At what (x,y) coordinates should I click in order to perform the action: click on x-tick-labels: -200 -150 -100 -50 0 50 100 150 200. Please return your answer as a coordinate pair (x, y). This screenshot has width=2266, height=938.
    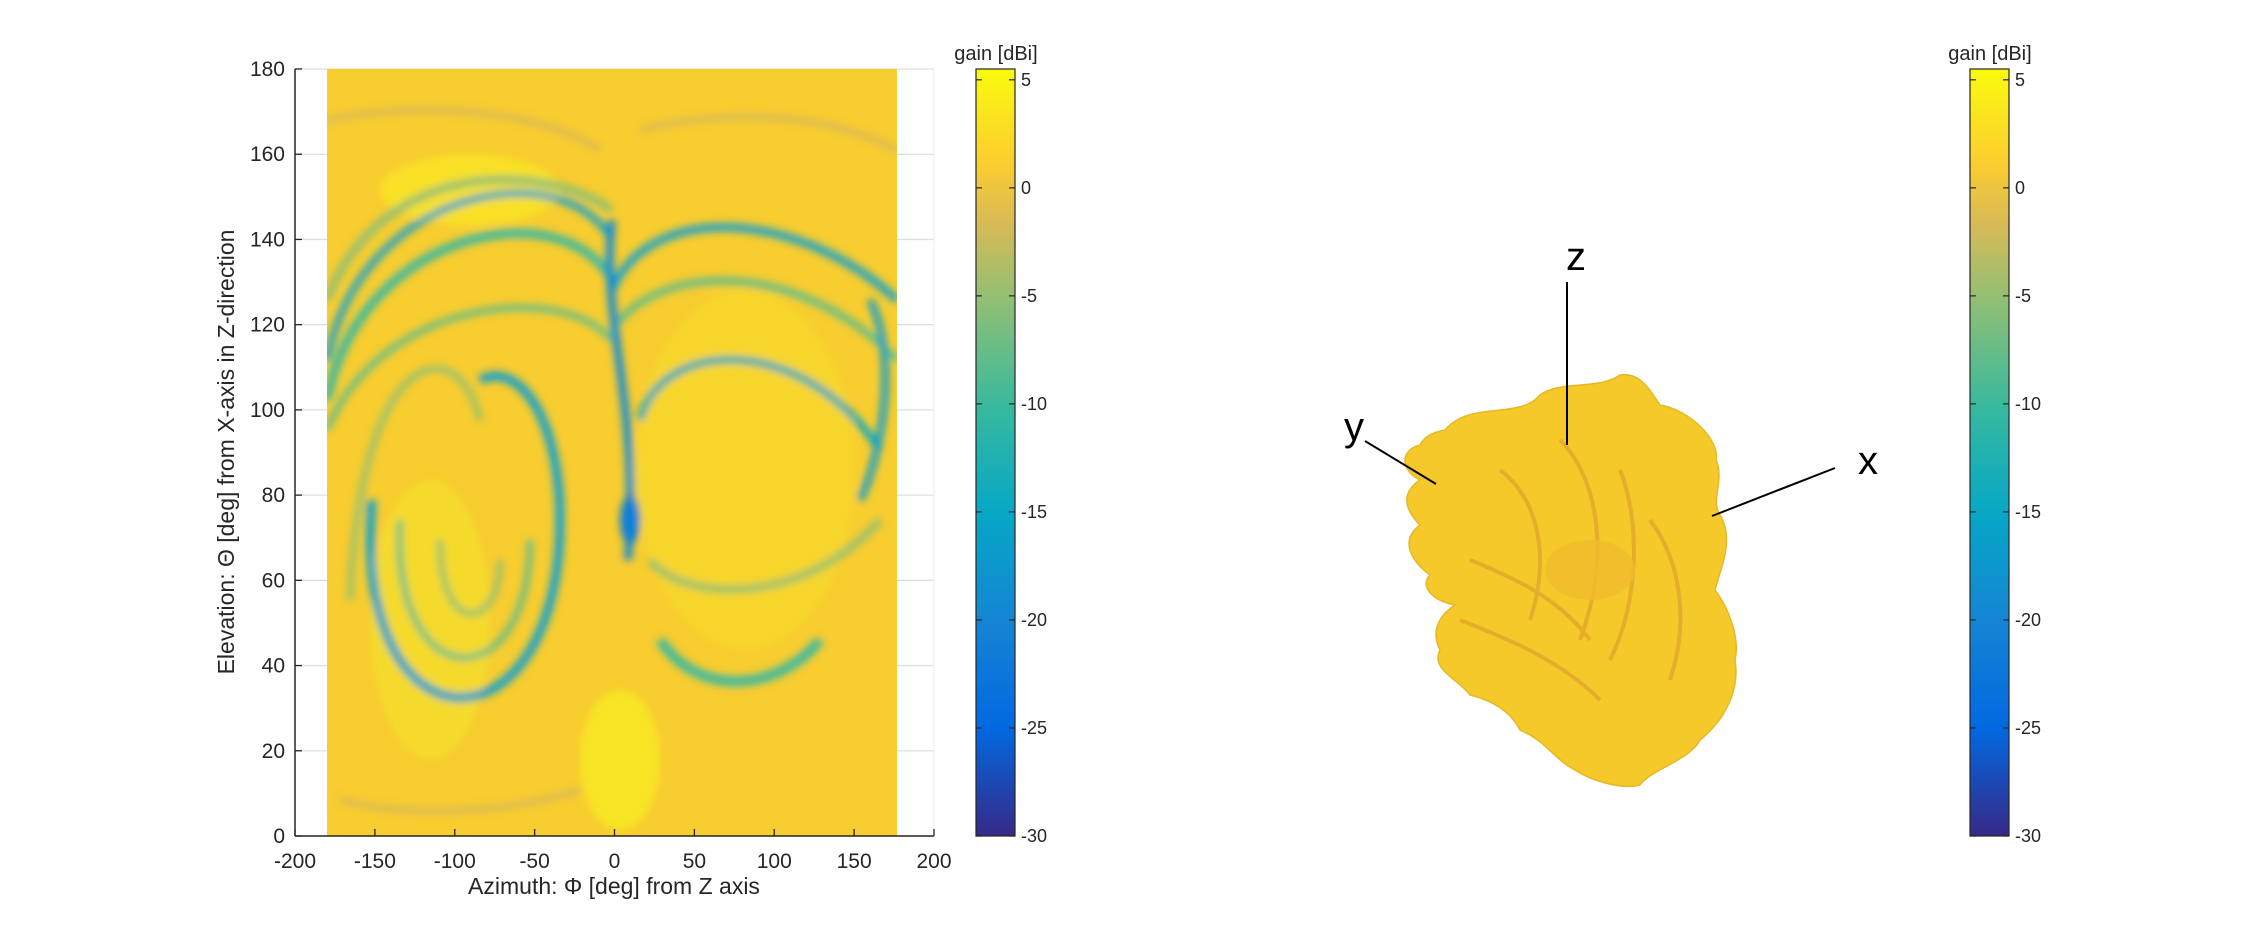
    Looking at the image, I should click on (613, 851).